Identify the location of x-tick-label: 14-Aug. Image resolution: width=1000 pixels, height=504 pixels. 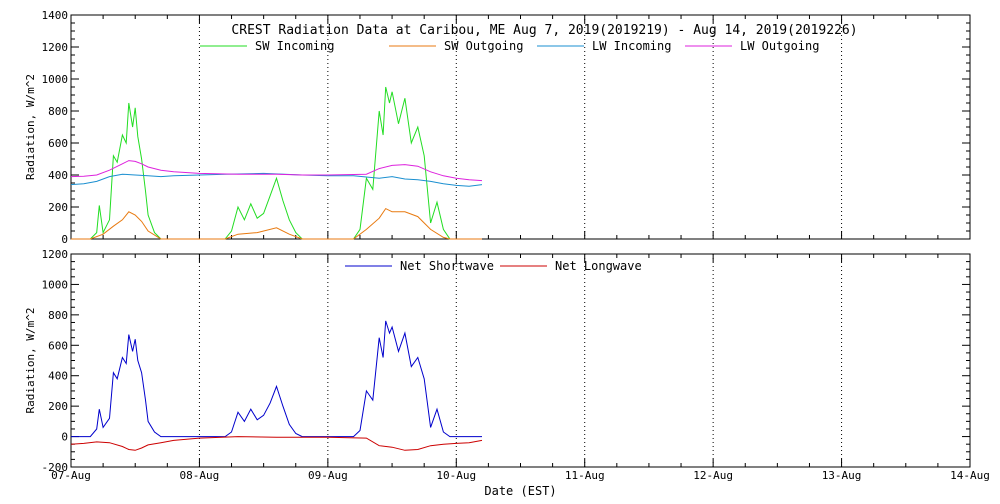
(970, 475).